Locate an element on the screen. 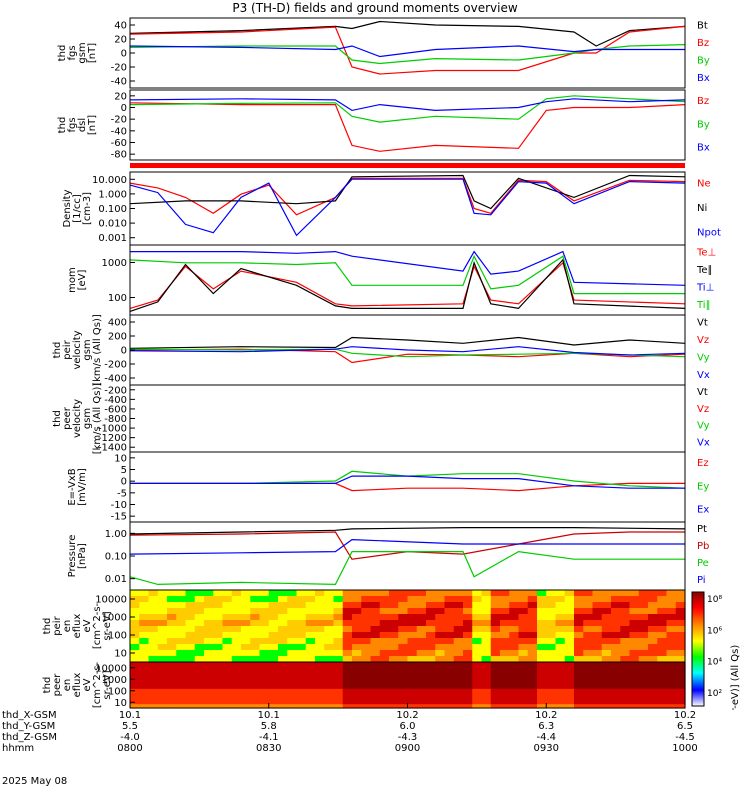 This screenshot has height=800, width=750. y-axis-label: mom is located at coordinates (72, 280).